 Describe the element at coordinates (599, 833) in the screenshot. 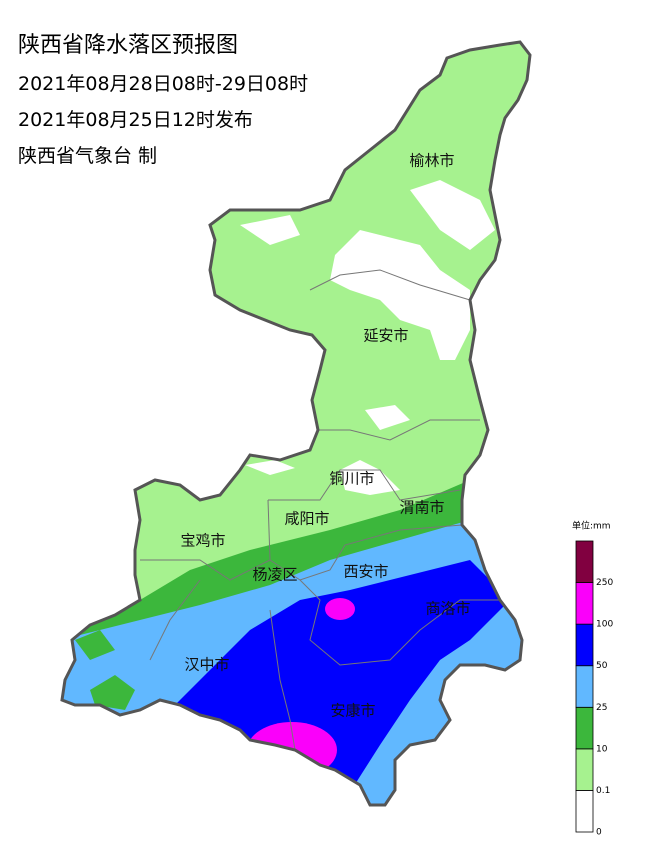

I see `legend-tick-label: 0` at that location.